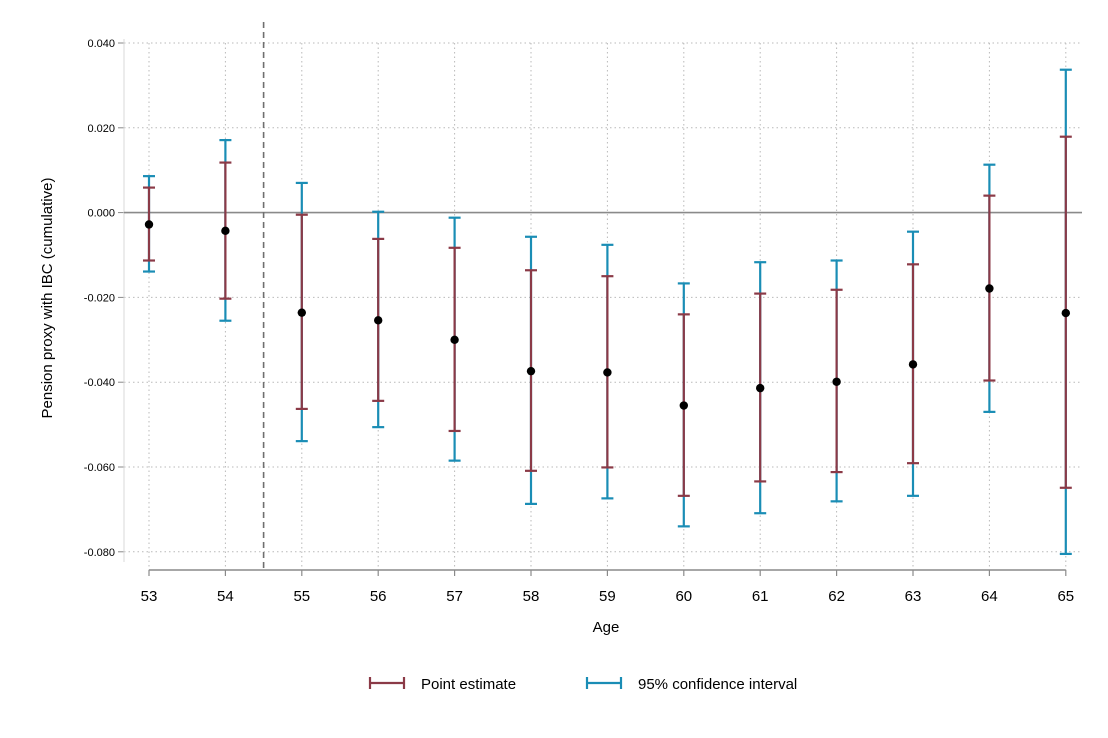  I want to click on x-tick-label: 59, so click(607, 596).